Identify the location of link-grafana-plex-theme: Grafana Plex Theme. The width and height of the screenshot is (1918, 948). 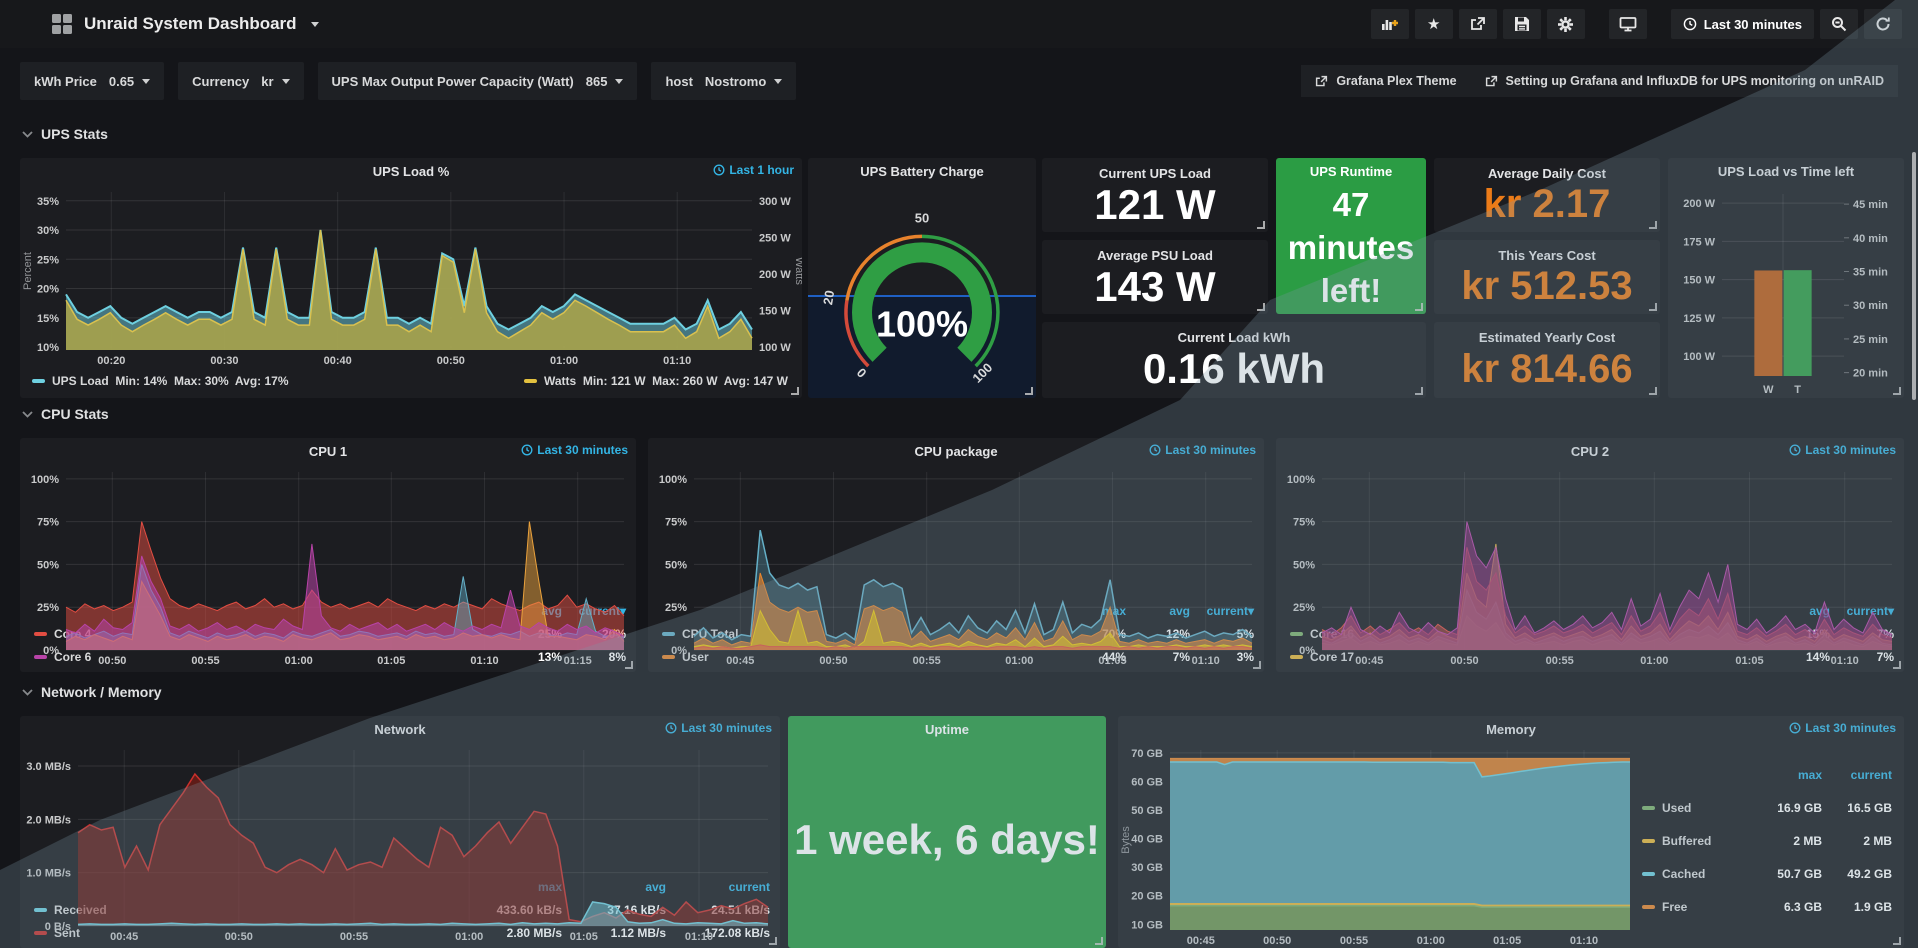
(1386, 81).